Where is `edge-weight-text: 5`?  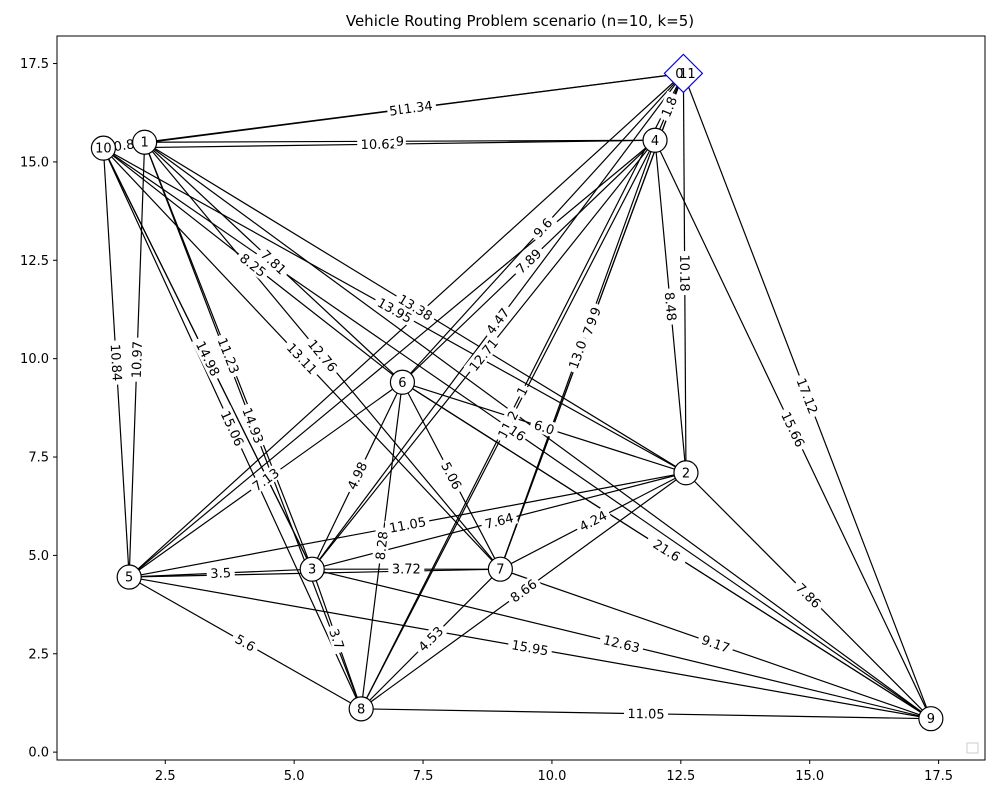 edge-weight-text: 5 is located at coordinates (393, 112).